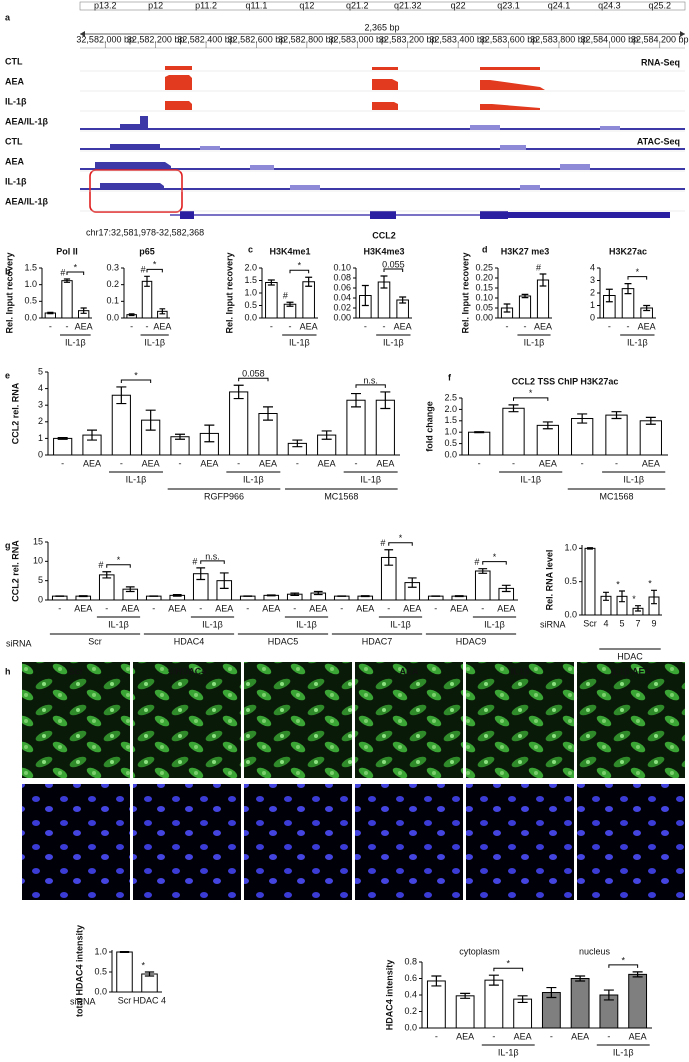  What do you see at coordinates (653, 623) in the screenshot?
I see `x-tick-label: 9` at bounding box center [653, 623].